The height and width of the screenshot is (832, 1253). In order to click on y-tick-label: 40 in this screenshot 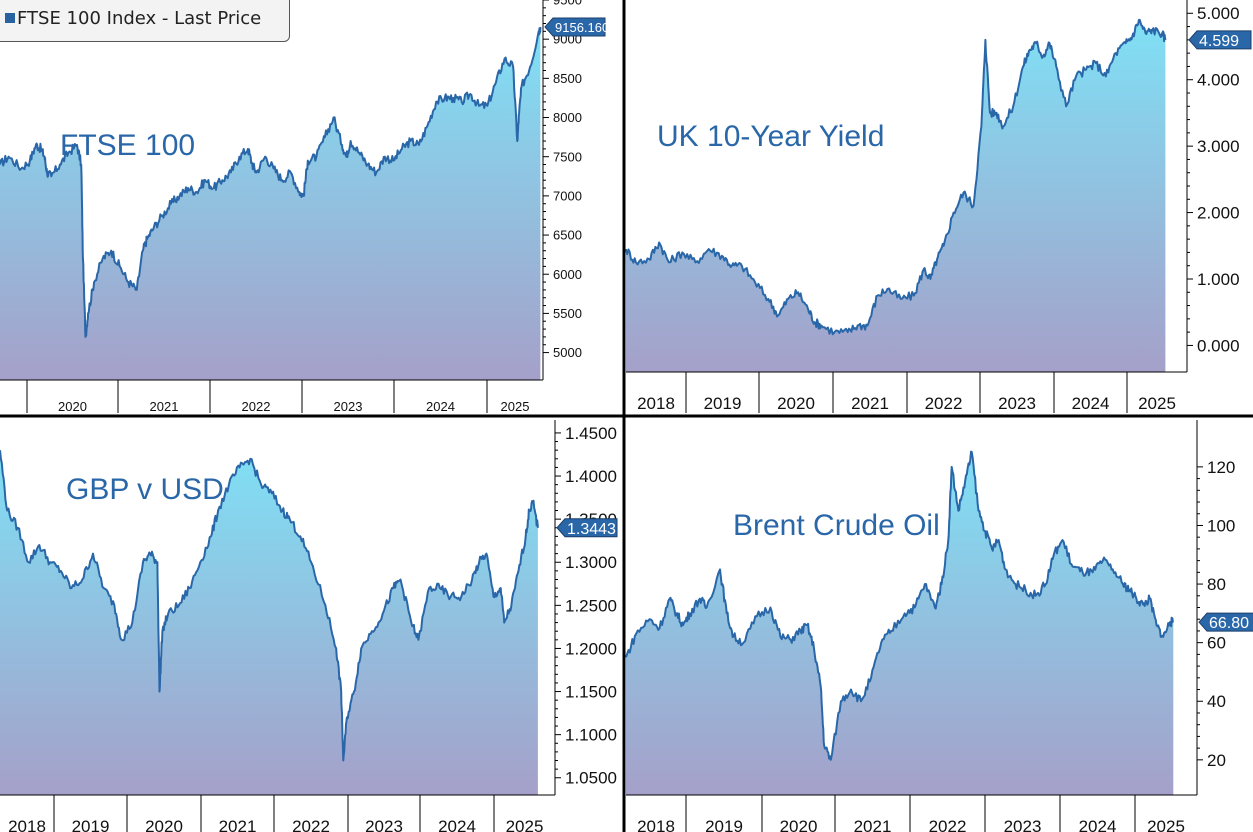, I will do `click(1216, 701)`.